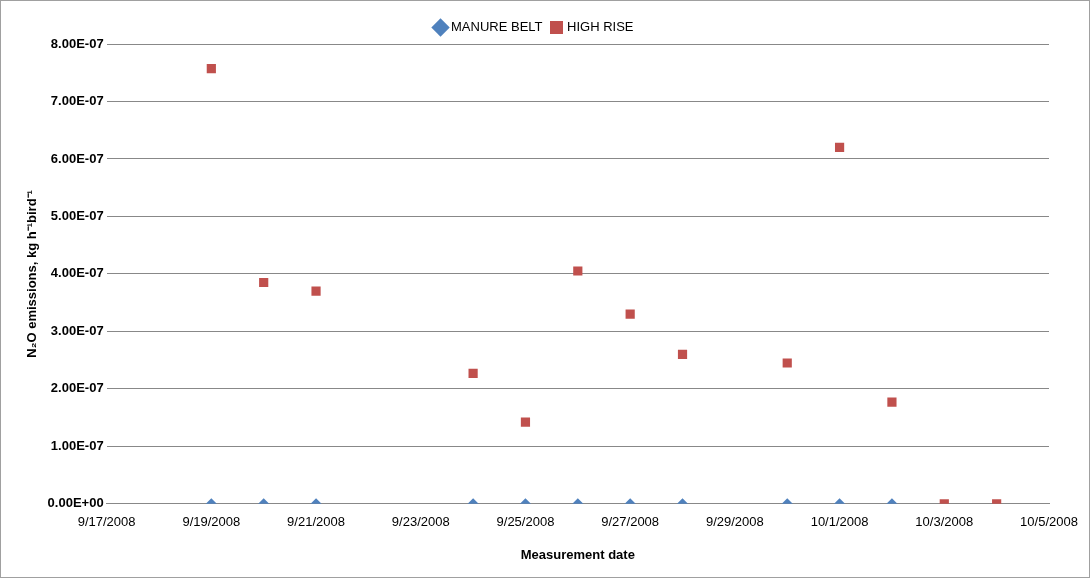 The height and width of the screenshot is (578, 1090). Describe the element at coordinates (77, 158) in the screenshot. I see `y-tick-label: 6.00E-07` at that location.